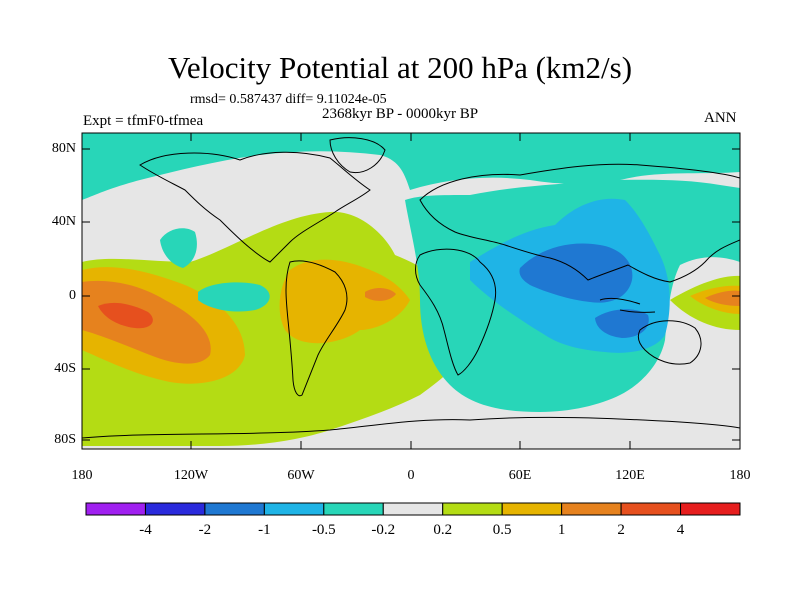 This screenshot has width=800, height=600. I want to click on lon-label-180w: 180, so click(82, 475).